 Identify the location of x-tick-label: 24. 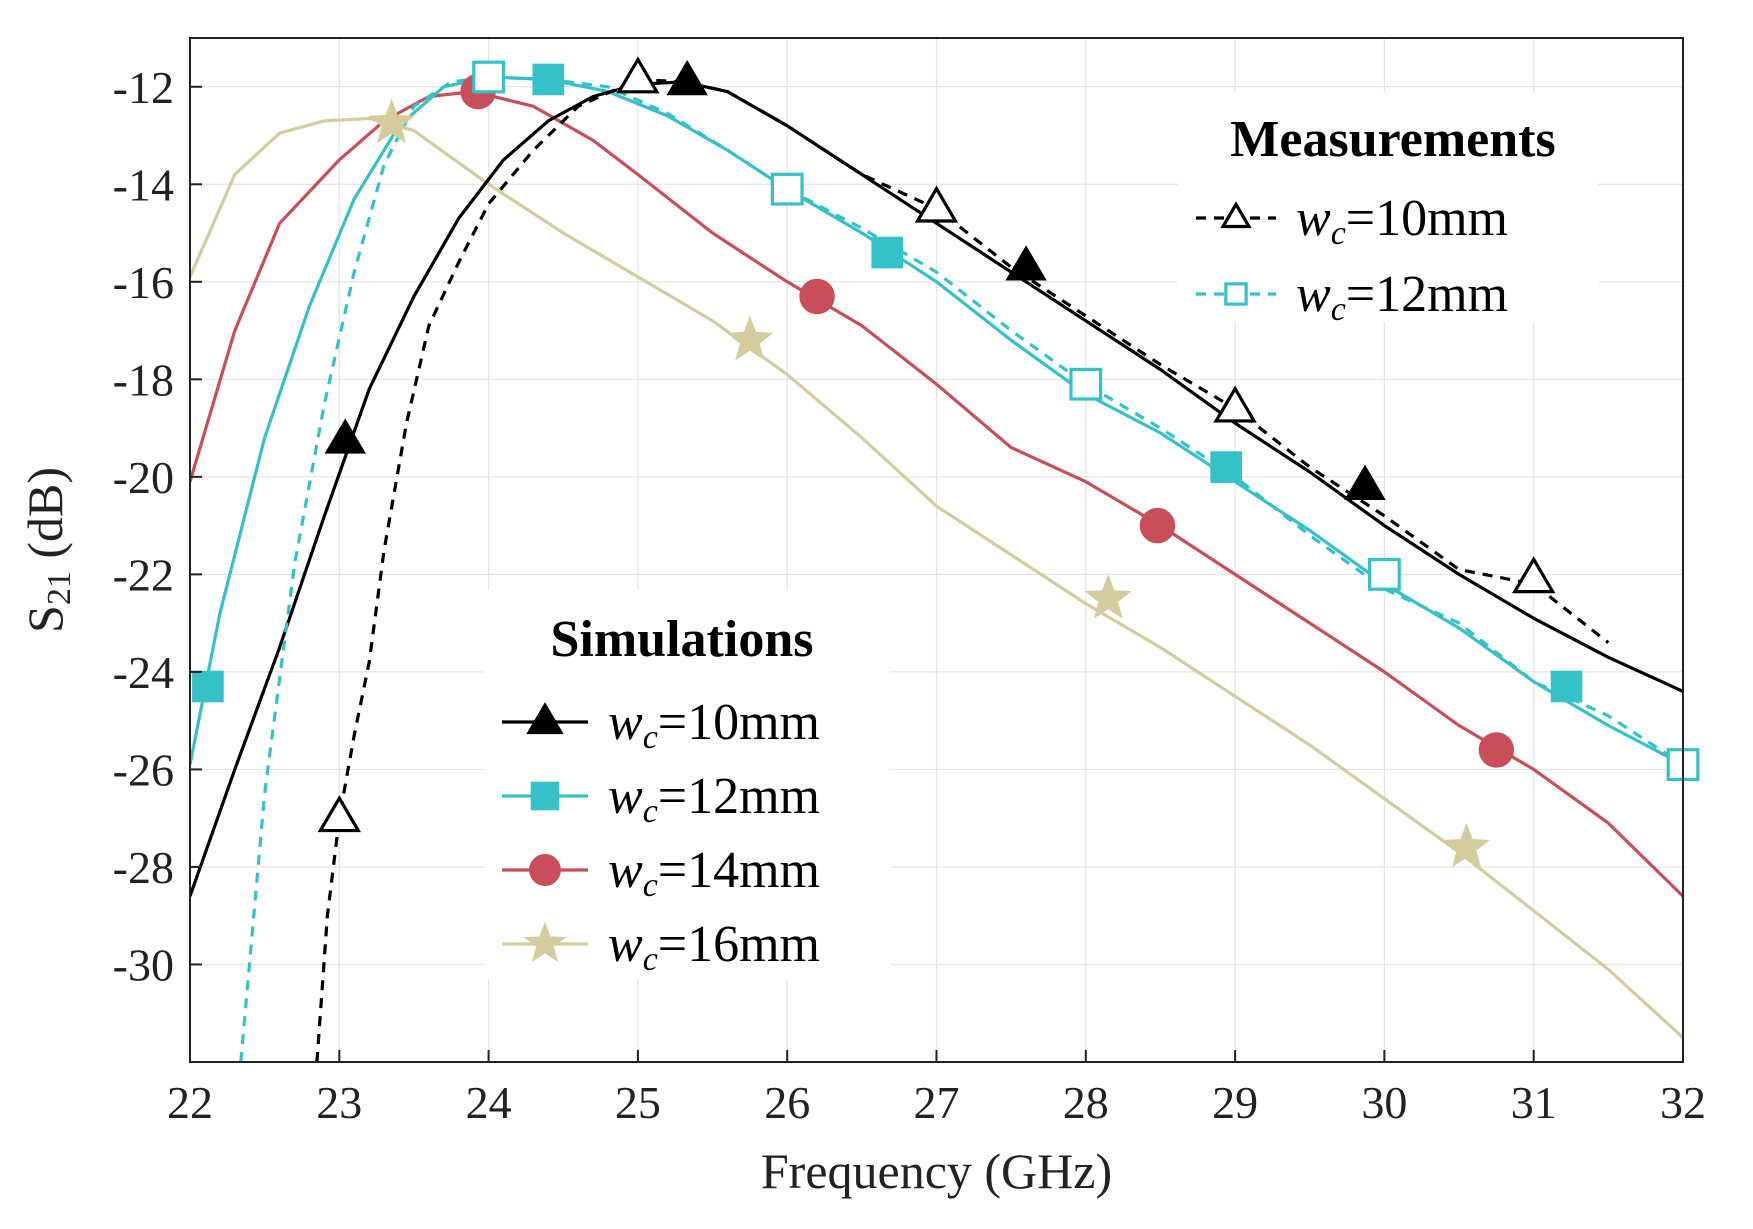
(489, 1102).